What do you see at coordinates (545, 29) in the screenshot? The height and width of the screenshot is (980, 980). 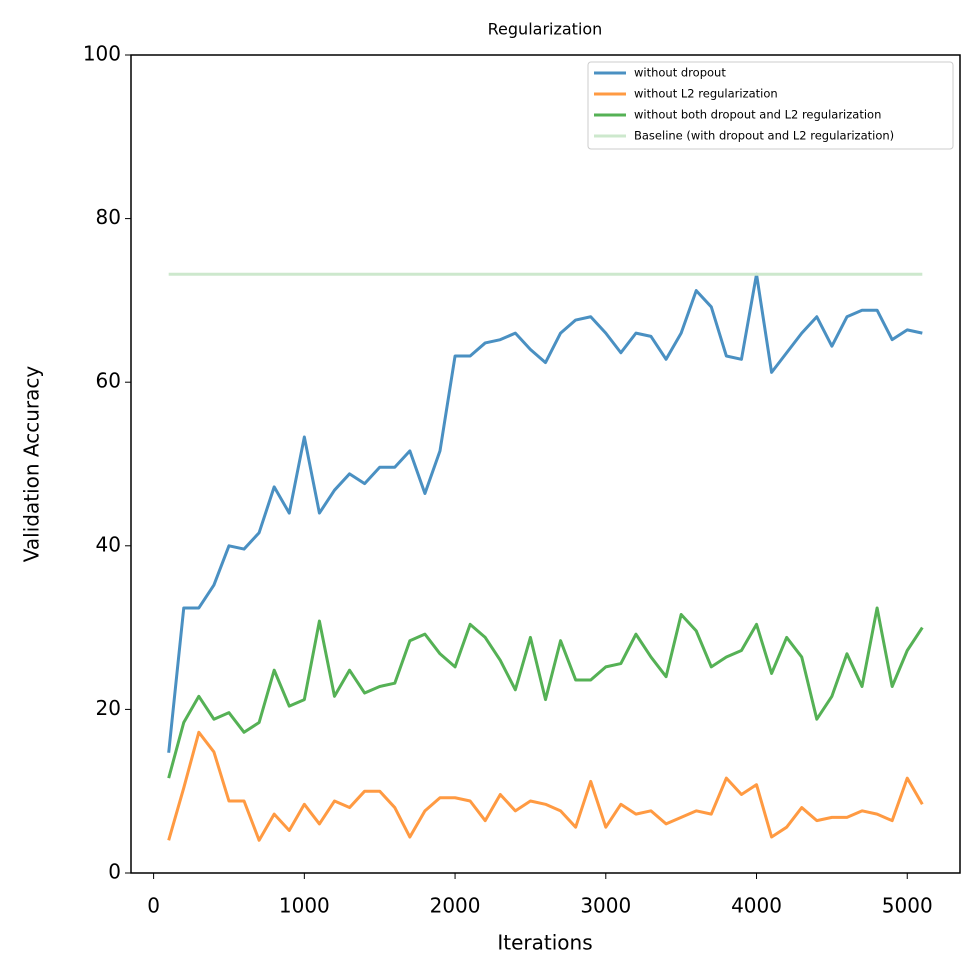 I see `chart-title: Regularization` at bounding box center [545, 29].